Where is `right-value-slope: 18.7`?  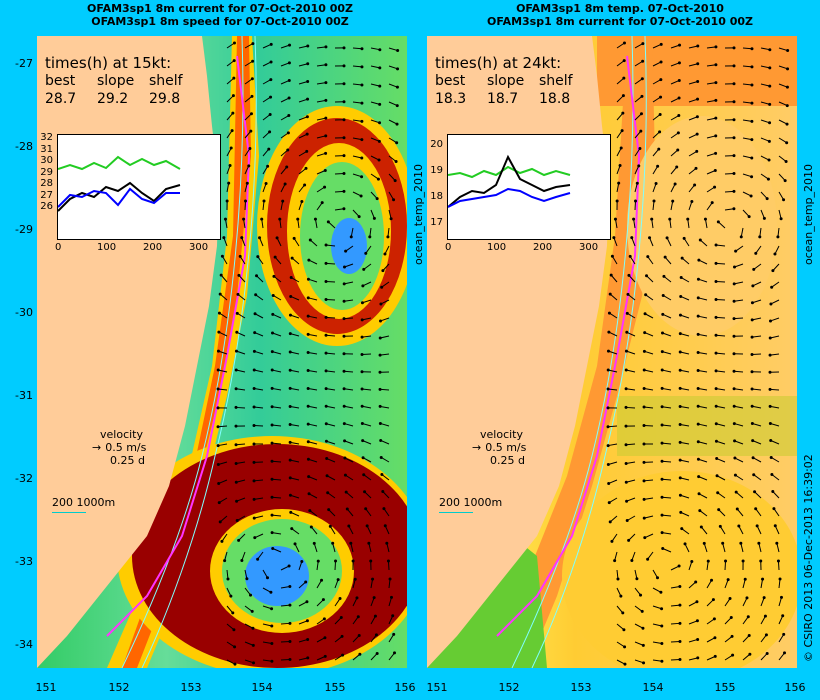
right-value-slope: 18.7 is located at coordinates (503, 99).